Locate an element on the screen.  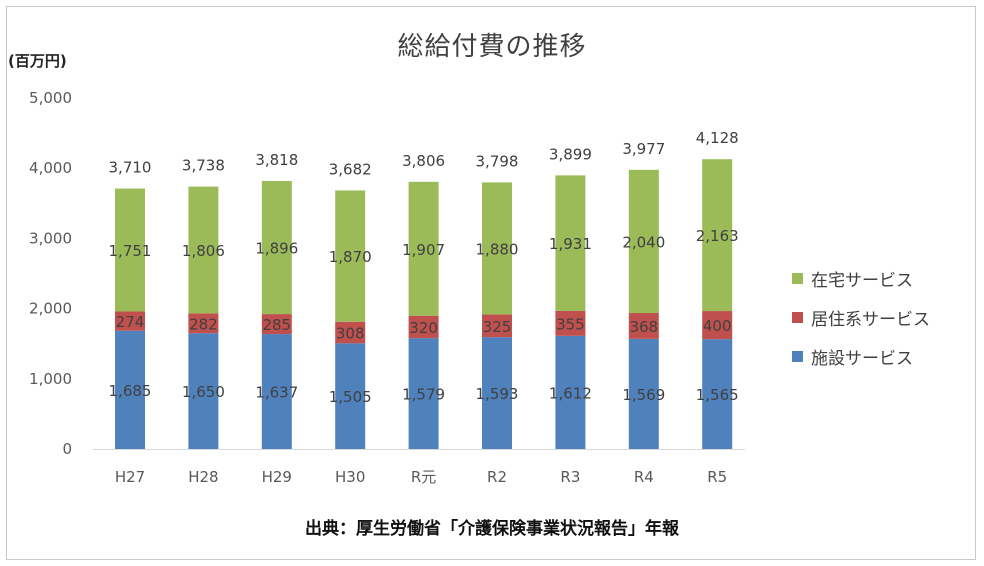
data-label: 1,505 is located at coordinates (350, 397).